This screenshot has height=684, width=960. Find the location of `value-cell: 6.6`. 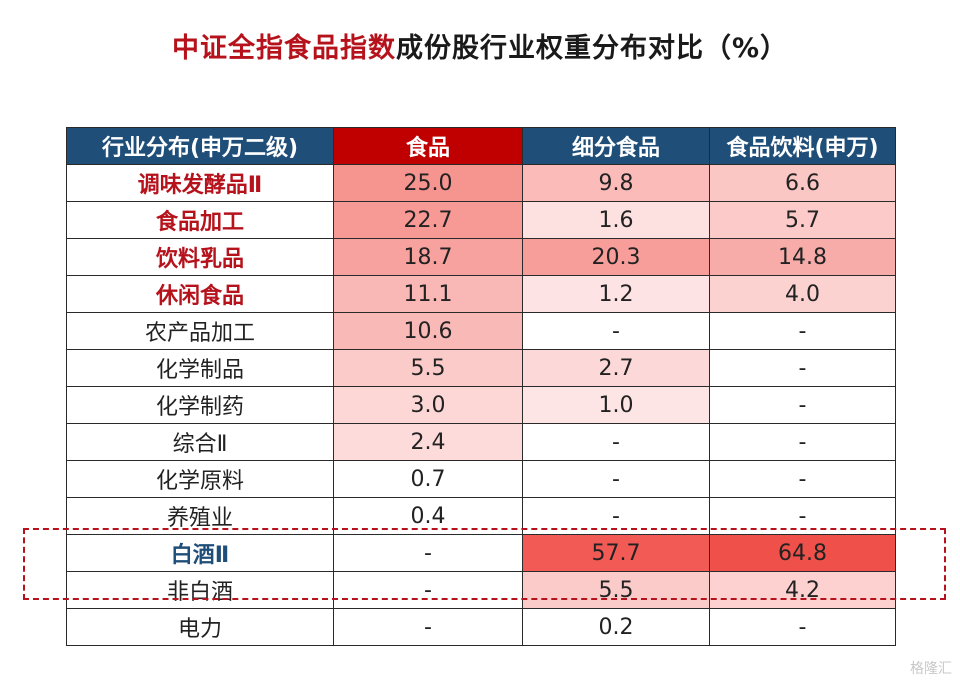

value-cell: 6.6 is located at coordinates (802, 183).